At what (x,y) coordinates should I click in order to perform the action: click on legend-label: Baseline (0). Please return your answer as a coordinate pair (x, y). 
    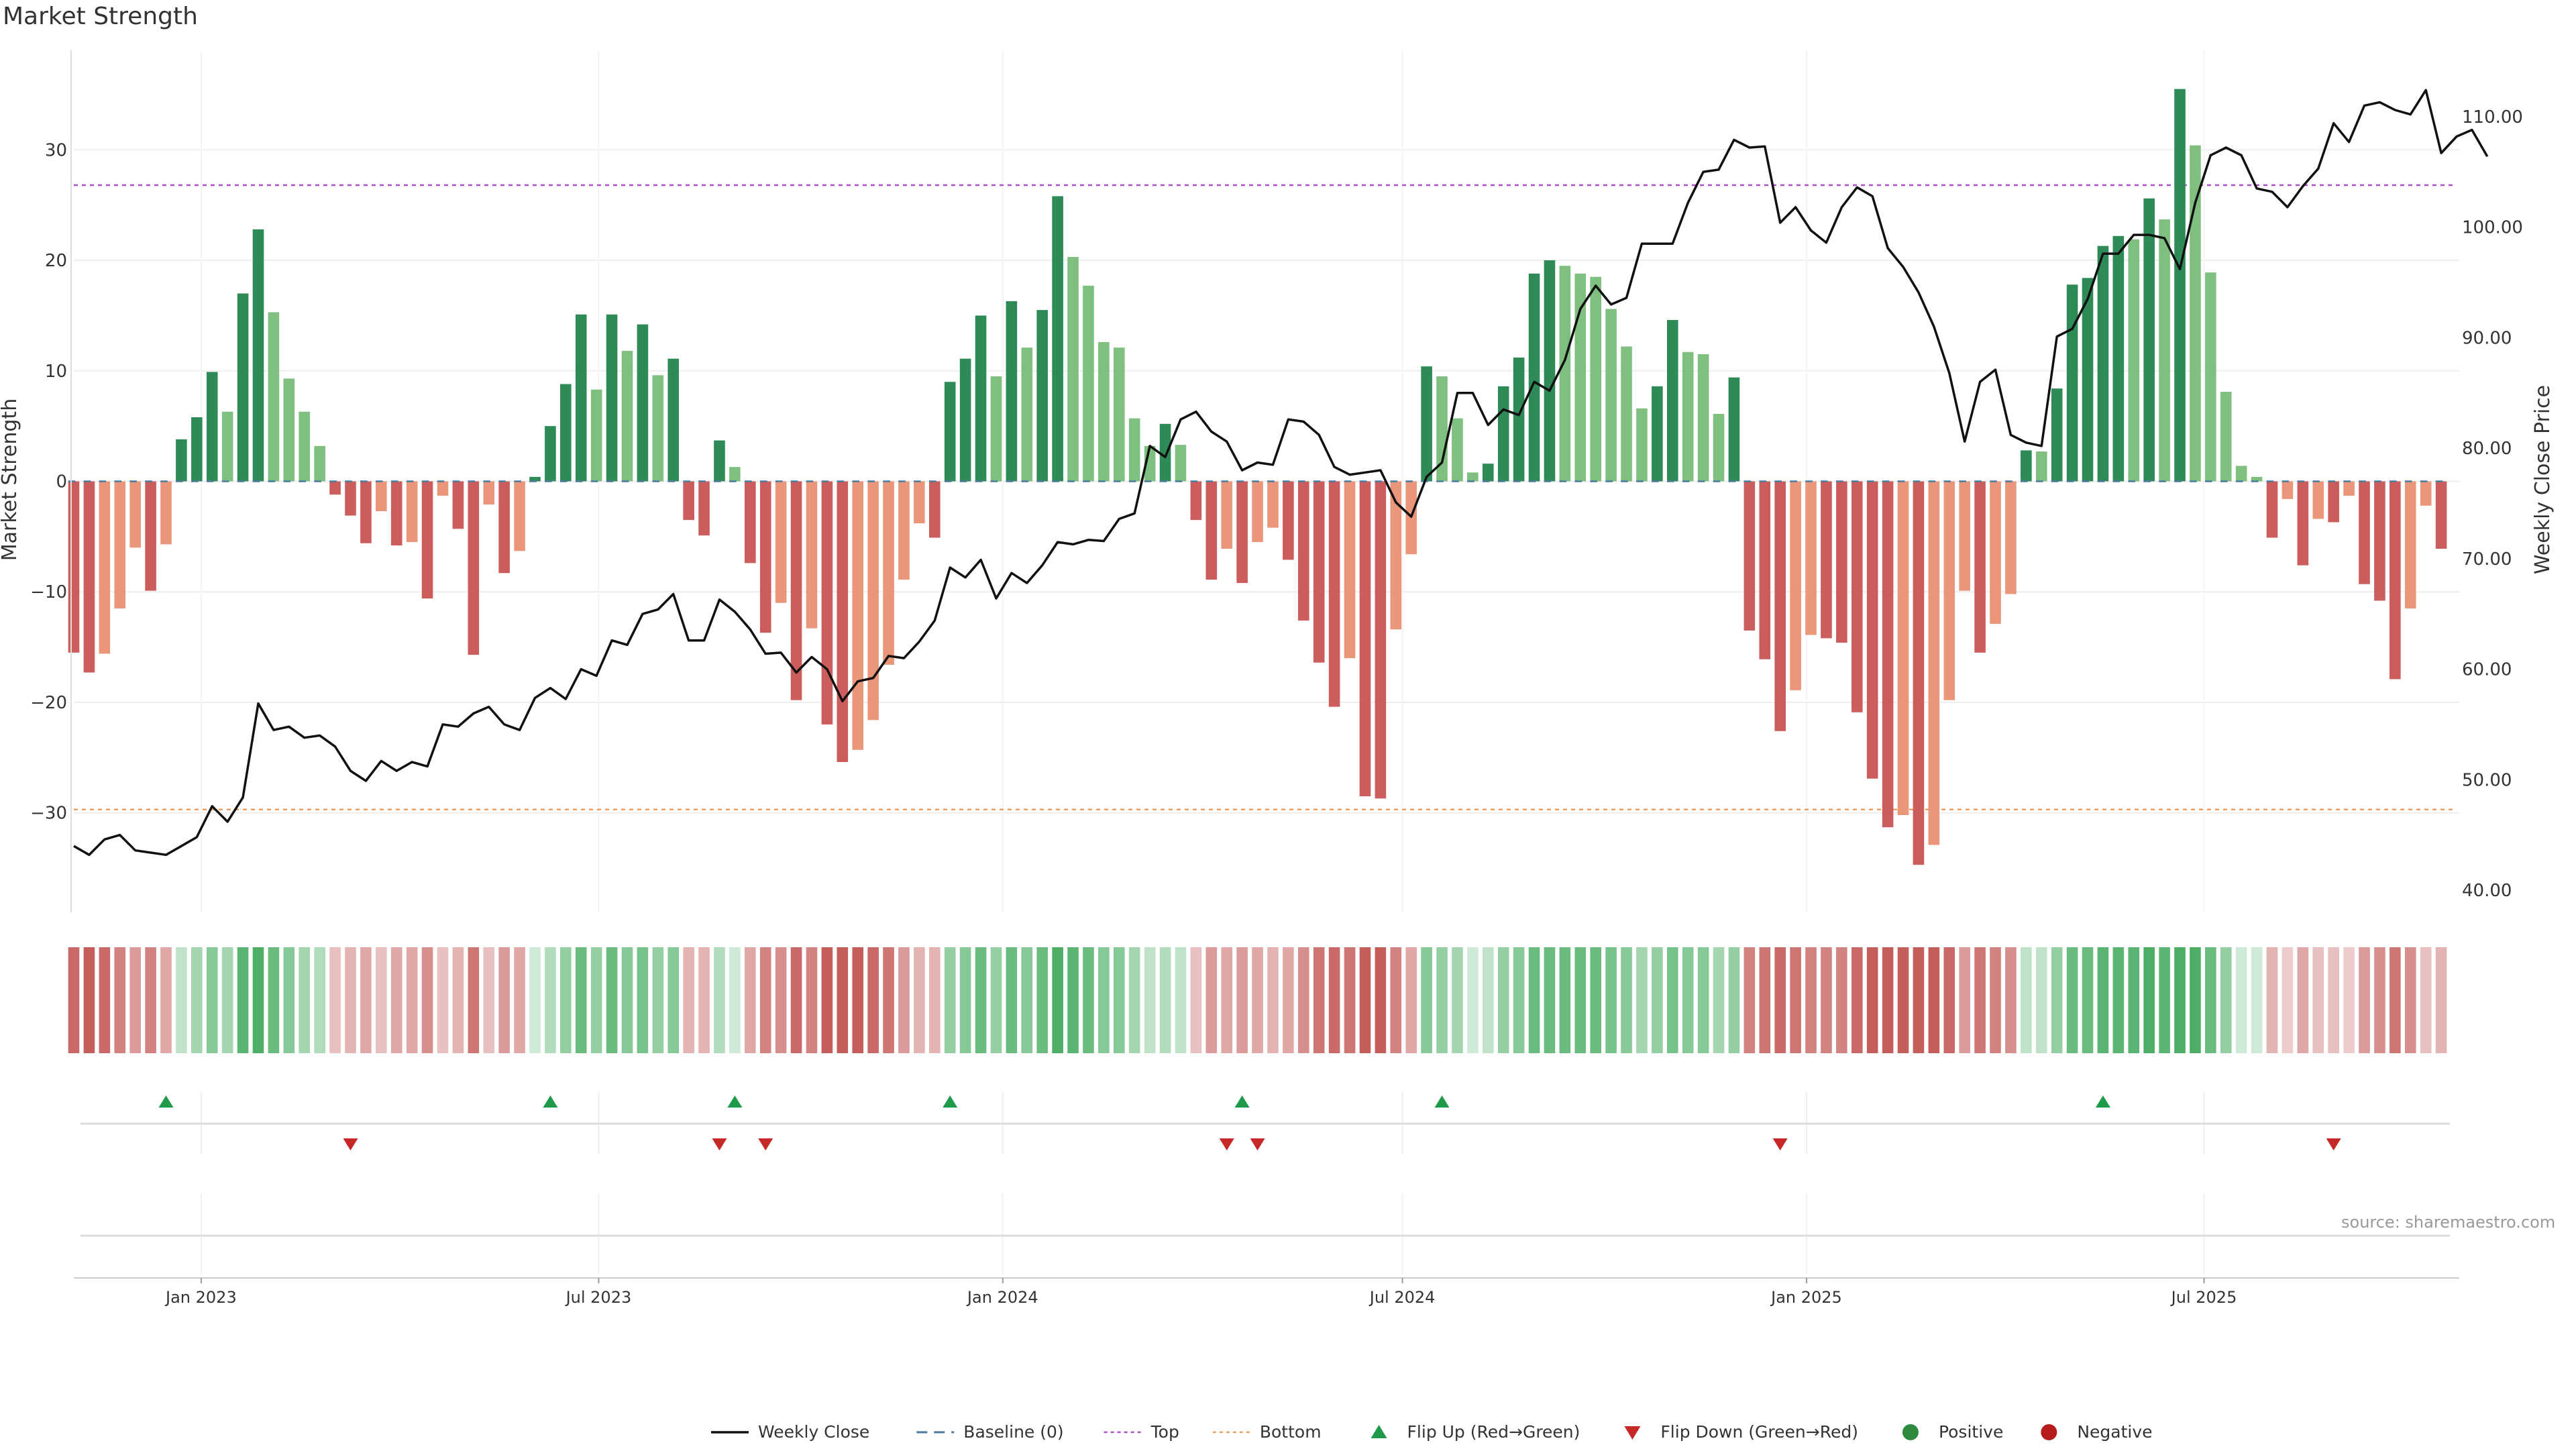
    Looking at the image, I should click on (1013, 1432).